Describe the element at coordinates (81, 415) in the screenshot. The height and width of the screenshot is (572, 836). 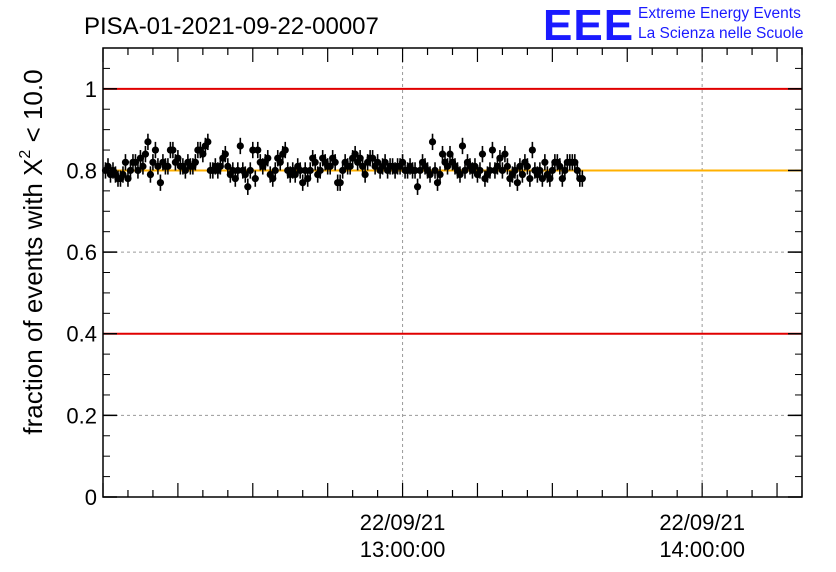
I see `y-tick-label: 0.2` at that location.